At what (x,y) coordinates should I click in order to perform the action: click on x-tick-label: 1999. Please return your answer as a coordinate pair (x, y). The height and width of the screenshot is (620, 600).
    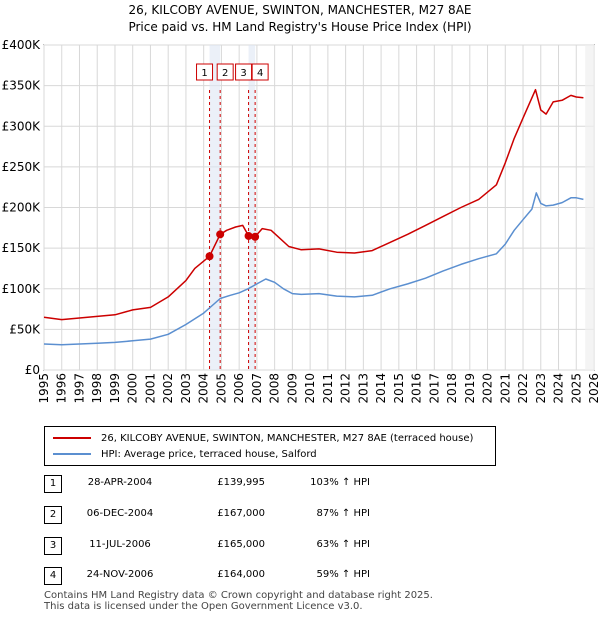
    Looking at the image, I should click on (115, 388).